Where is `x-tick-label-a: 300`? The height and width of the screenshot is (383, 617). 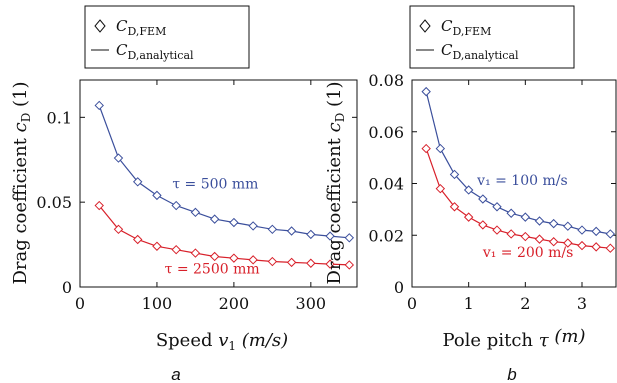
x-tick-label-a: 300 is located at coordinates (311, 303).